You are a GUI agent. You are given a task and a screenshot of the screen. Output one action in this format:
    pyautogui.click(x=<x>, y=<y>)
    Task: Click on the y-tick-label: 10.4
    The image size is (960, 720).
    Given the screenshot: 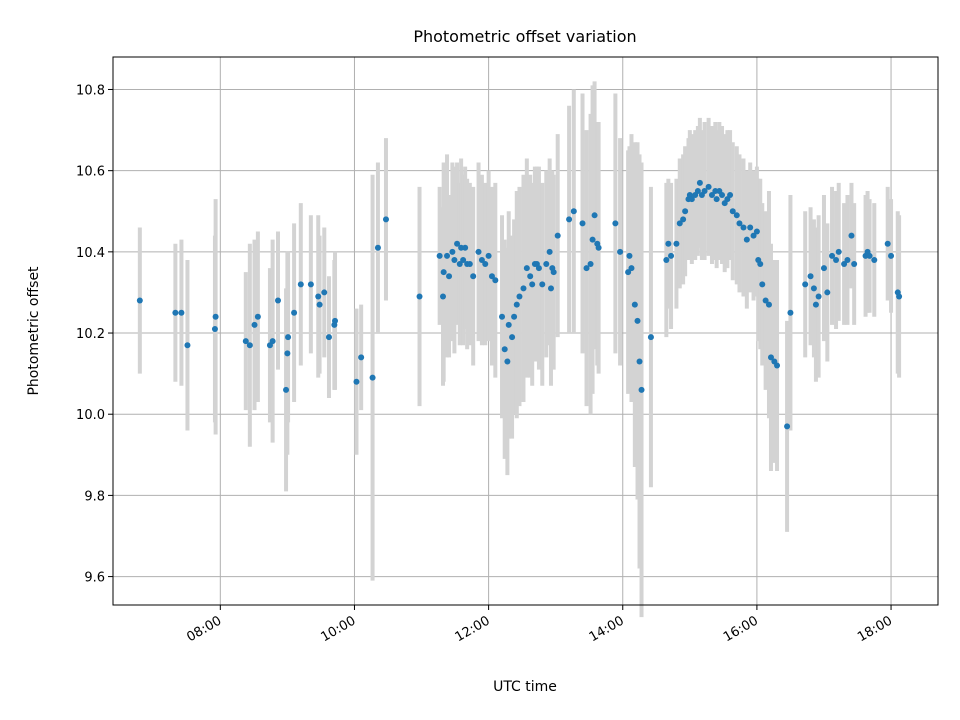 What is the action you would take?
    pyautogui.click(x=90, y=253)
    